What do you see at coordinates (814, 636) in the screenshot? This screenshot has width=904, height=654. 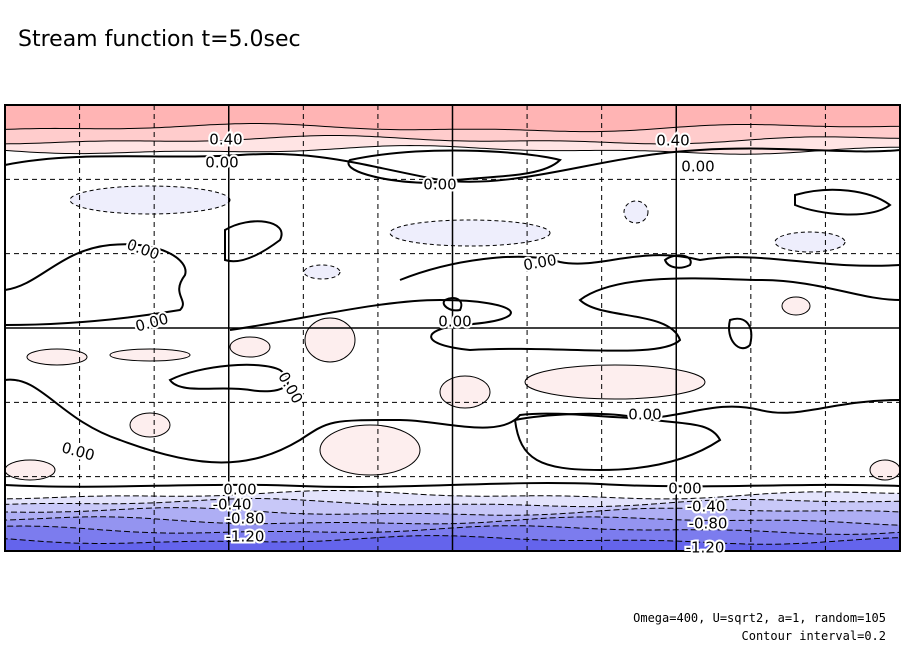 I see `annotation: Contour interval=0.2` at bounding box center [814, 636].